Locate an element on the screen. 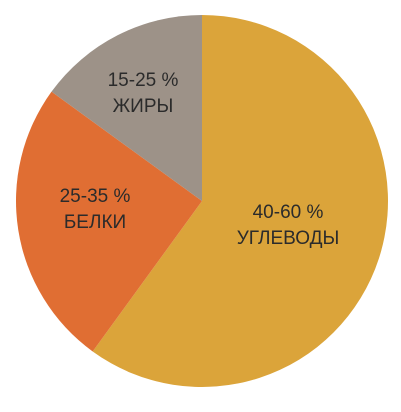 The image size is (401, 412). slice-category-label: БЕЛКИ is located at coordinates (95, 222).